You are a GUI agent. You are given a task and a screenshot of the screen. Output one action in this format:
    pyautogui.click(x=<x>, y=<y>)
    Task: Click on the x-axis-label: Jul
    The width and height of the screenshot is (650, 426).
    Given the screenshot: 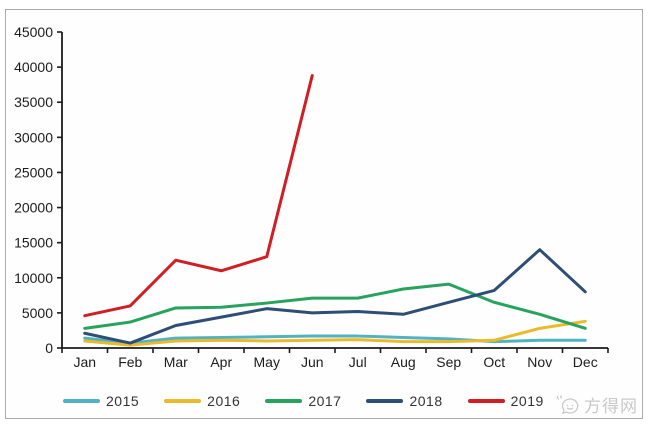 What is the action you would take?
    pyautogui.click(x=358, y=362)
    